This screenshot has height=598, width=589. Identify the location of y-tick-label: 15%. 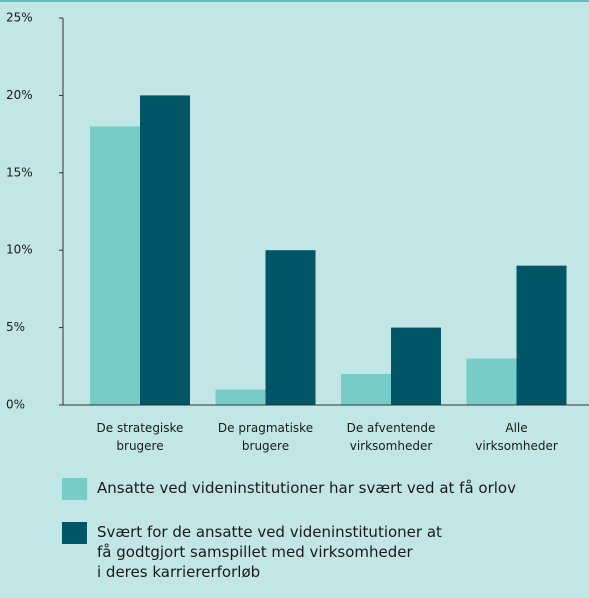
(19, 172).